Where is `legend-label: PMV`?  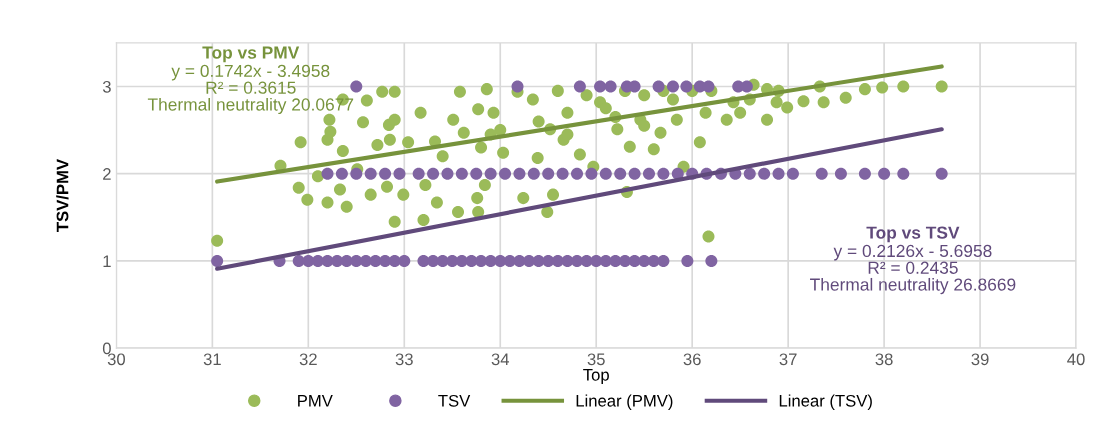 legend-label: PMV is located at coordinates (315, 401).